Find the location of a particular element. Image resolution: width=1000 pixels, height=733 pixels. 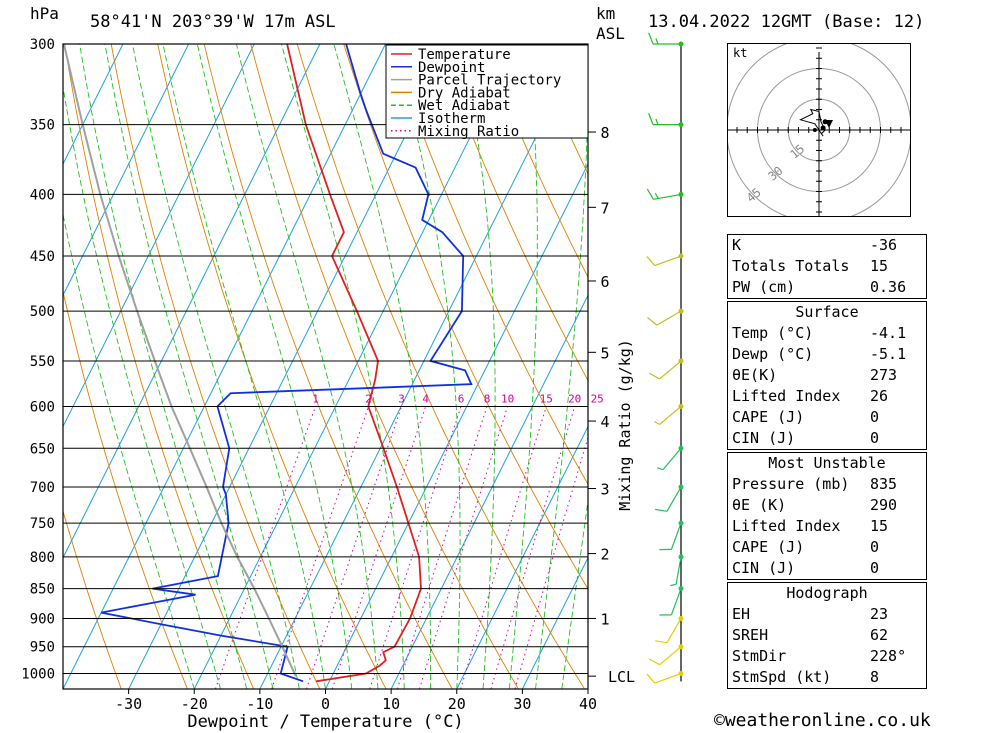

index-row: CAPE (J) 0 is located at coordinates (827, 547).